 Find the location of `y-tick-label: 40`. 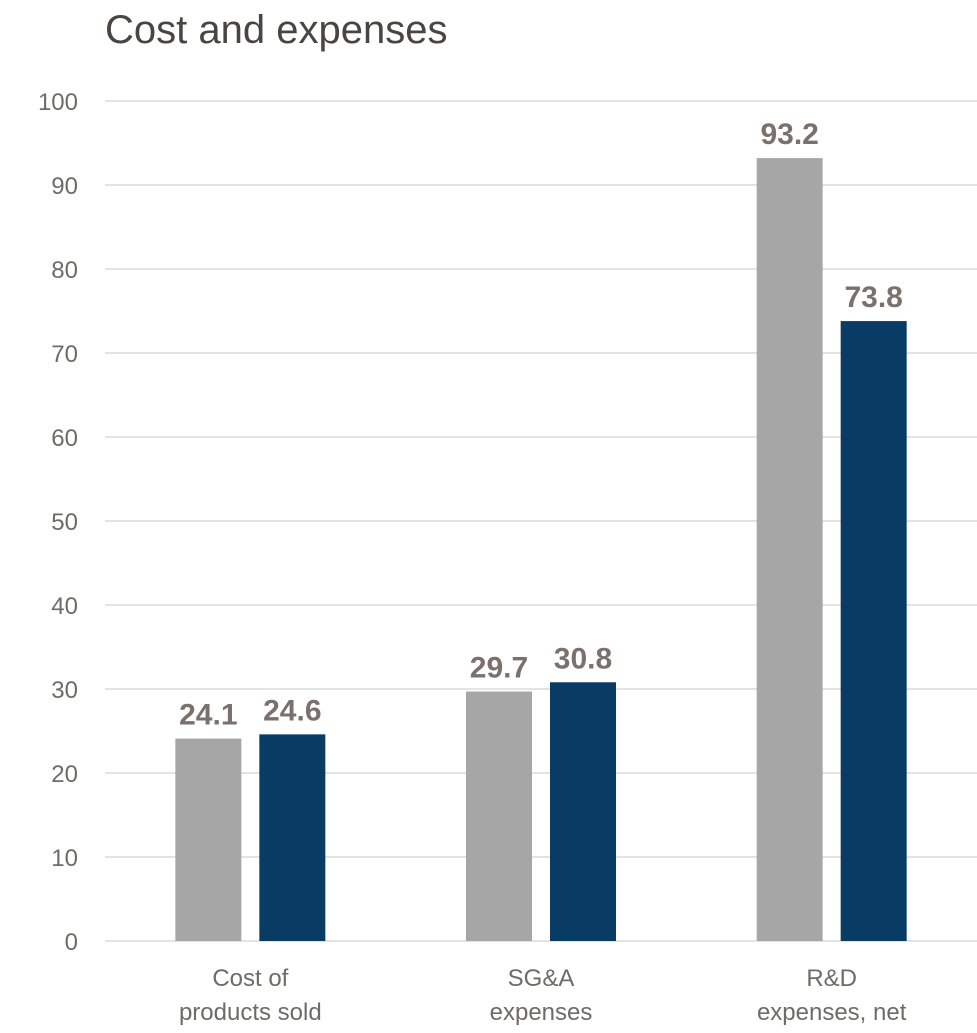

y-tick-label: 40 is located at coordinates (64, 606).